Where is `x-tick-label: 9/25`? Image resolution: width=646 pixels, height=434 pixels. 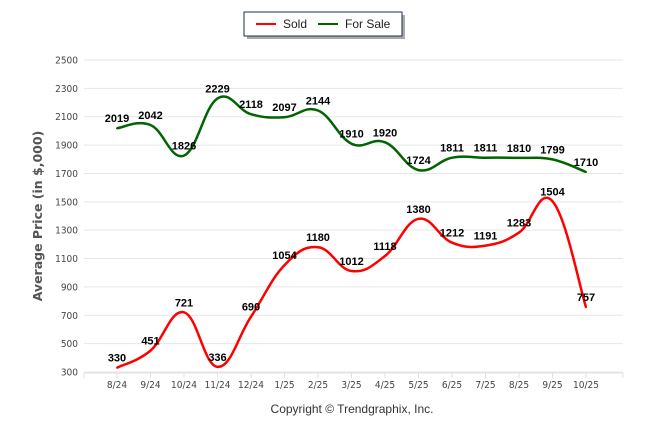 x-tick-label: 9/25 is located at coordinates (552, 385).